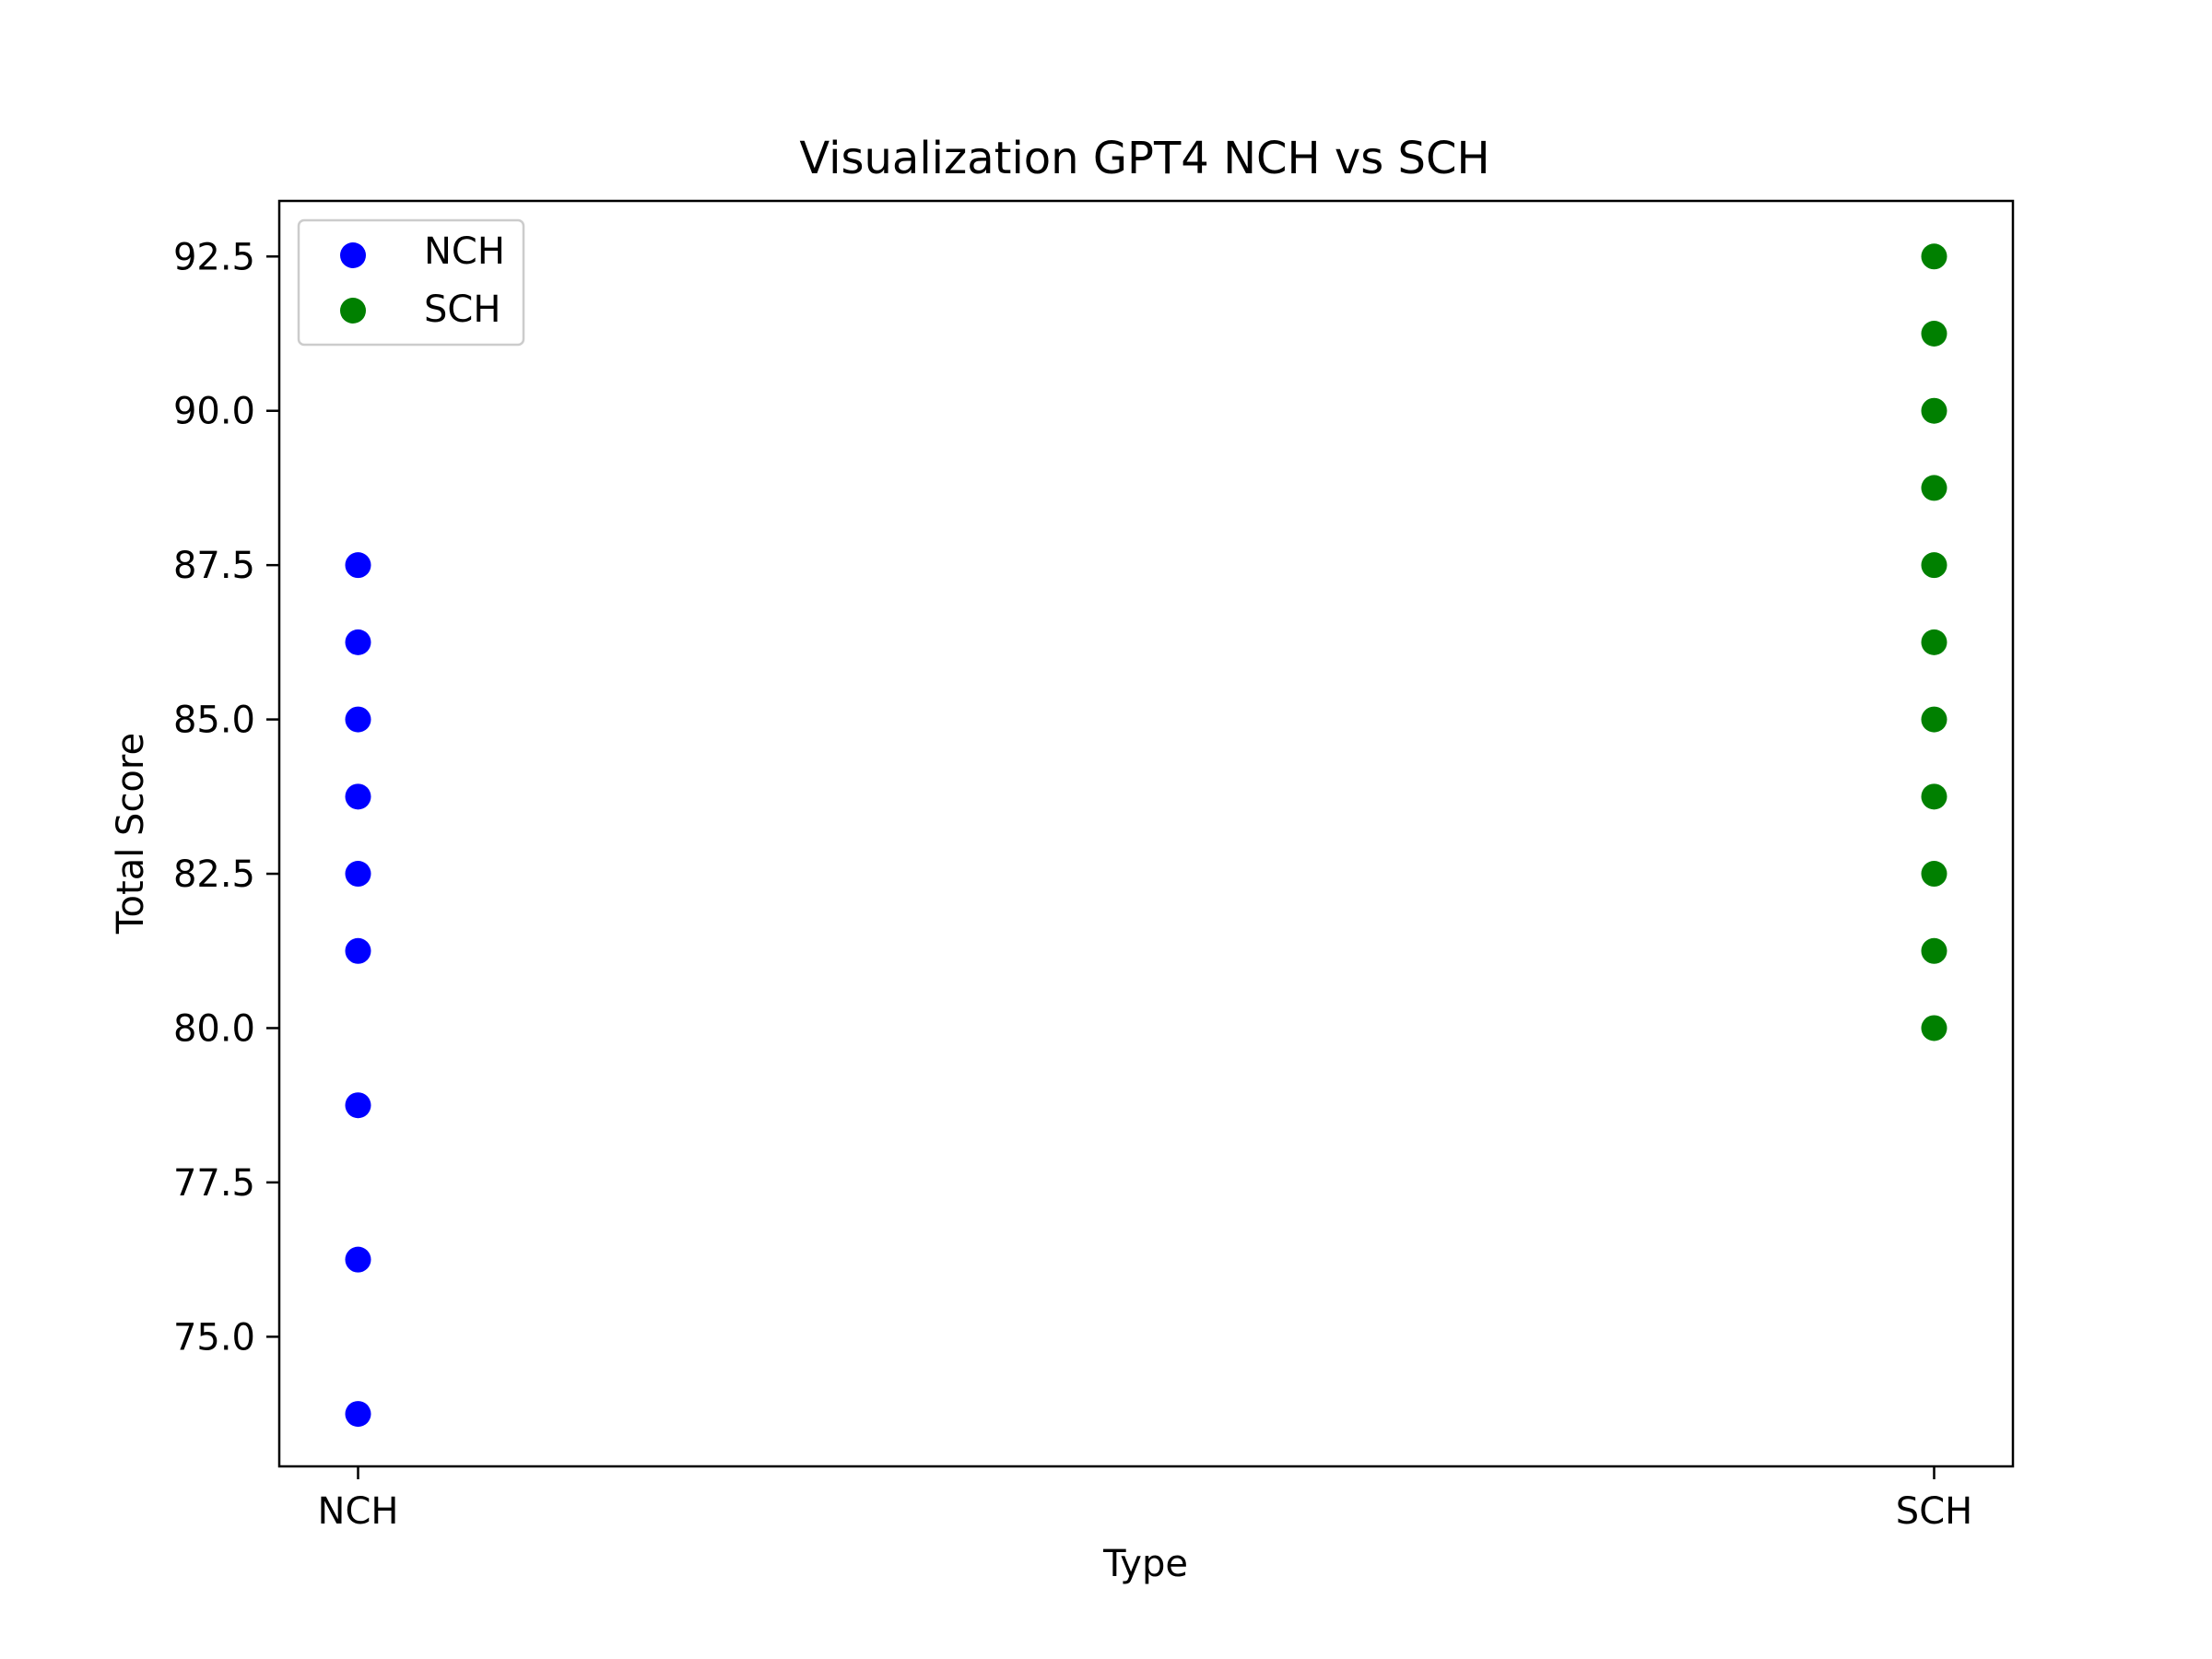 This screenshot has width=2212, height=1659. I want to click on x-tick-label: NCH, so click(358, 1511).